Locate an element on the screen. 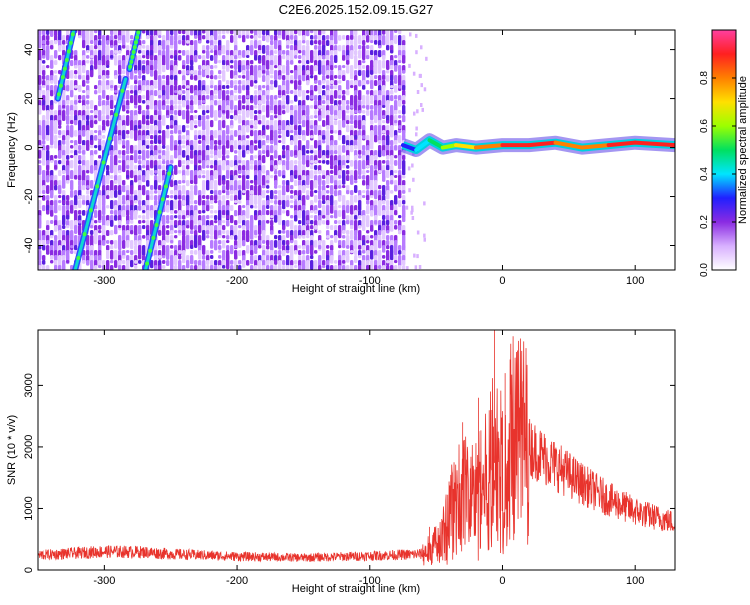 The height and width of the screenshot is (605, 750). heatmap-center-line is located at coordinates (537, 145).